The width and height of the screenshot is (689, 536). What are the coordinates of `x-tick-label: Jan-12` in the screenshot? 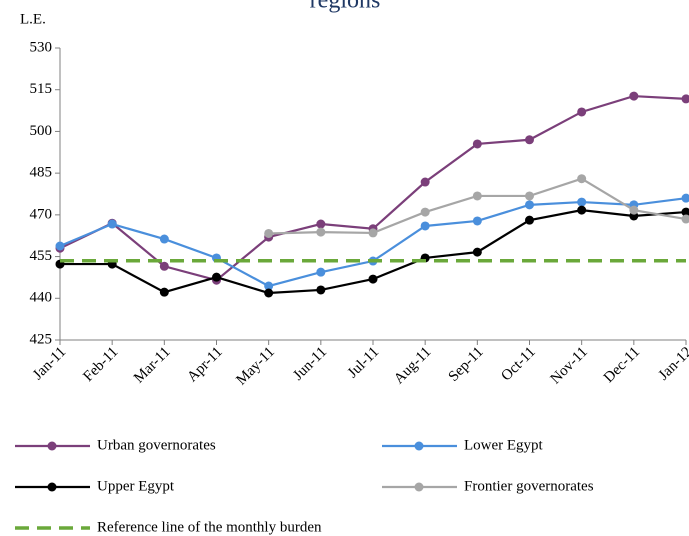 It's located at (672, 364).